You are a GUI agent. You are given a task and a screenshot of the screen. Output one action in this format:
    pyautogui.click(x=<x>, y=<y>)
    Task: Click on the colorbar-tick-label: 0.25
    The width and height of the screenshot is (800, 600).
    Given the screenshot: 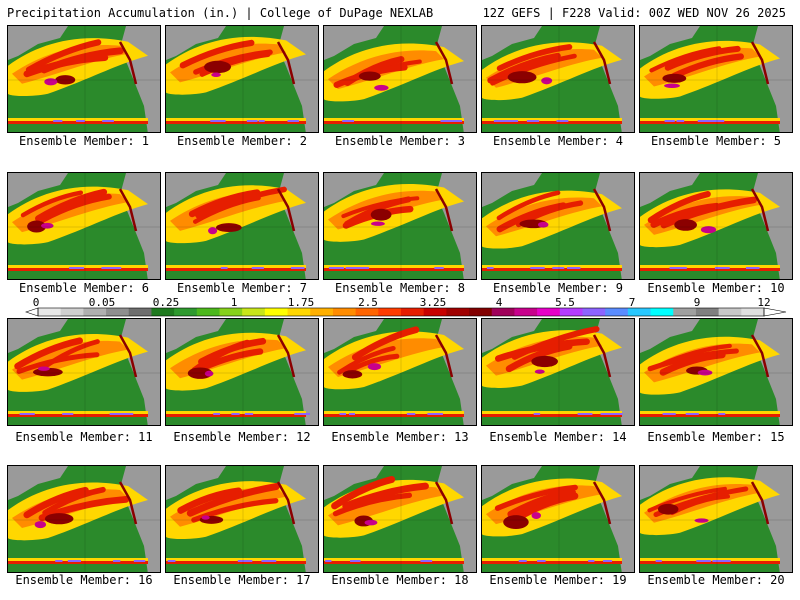 What is the action you would take?
    pyautogui.click(x=166, y=302)
    